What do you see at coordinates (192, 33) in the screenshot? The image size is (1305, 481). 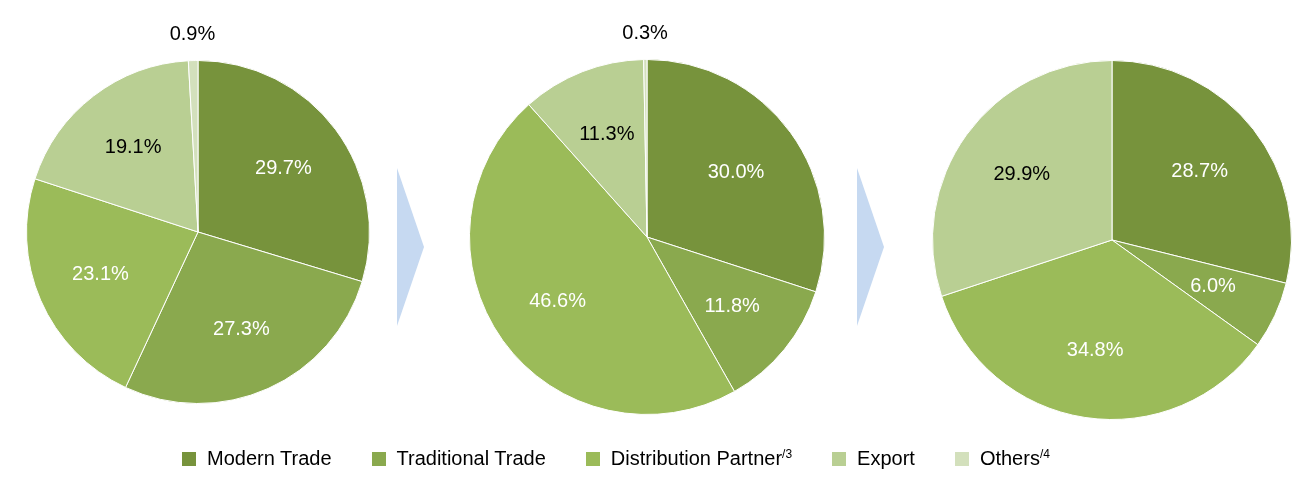 I see `data-label: 0.9%` at bounding box center [192, 33].